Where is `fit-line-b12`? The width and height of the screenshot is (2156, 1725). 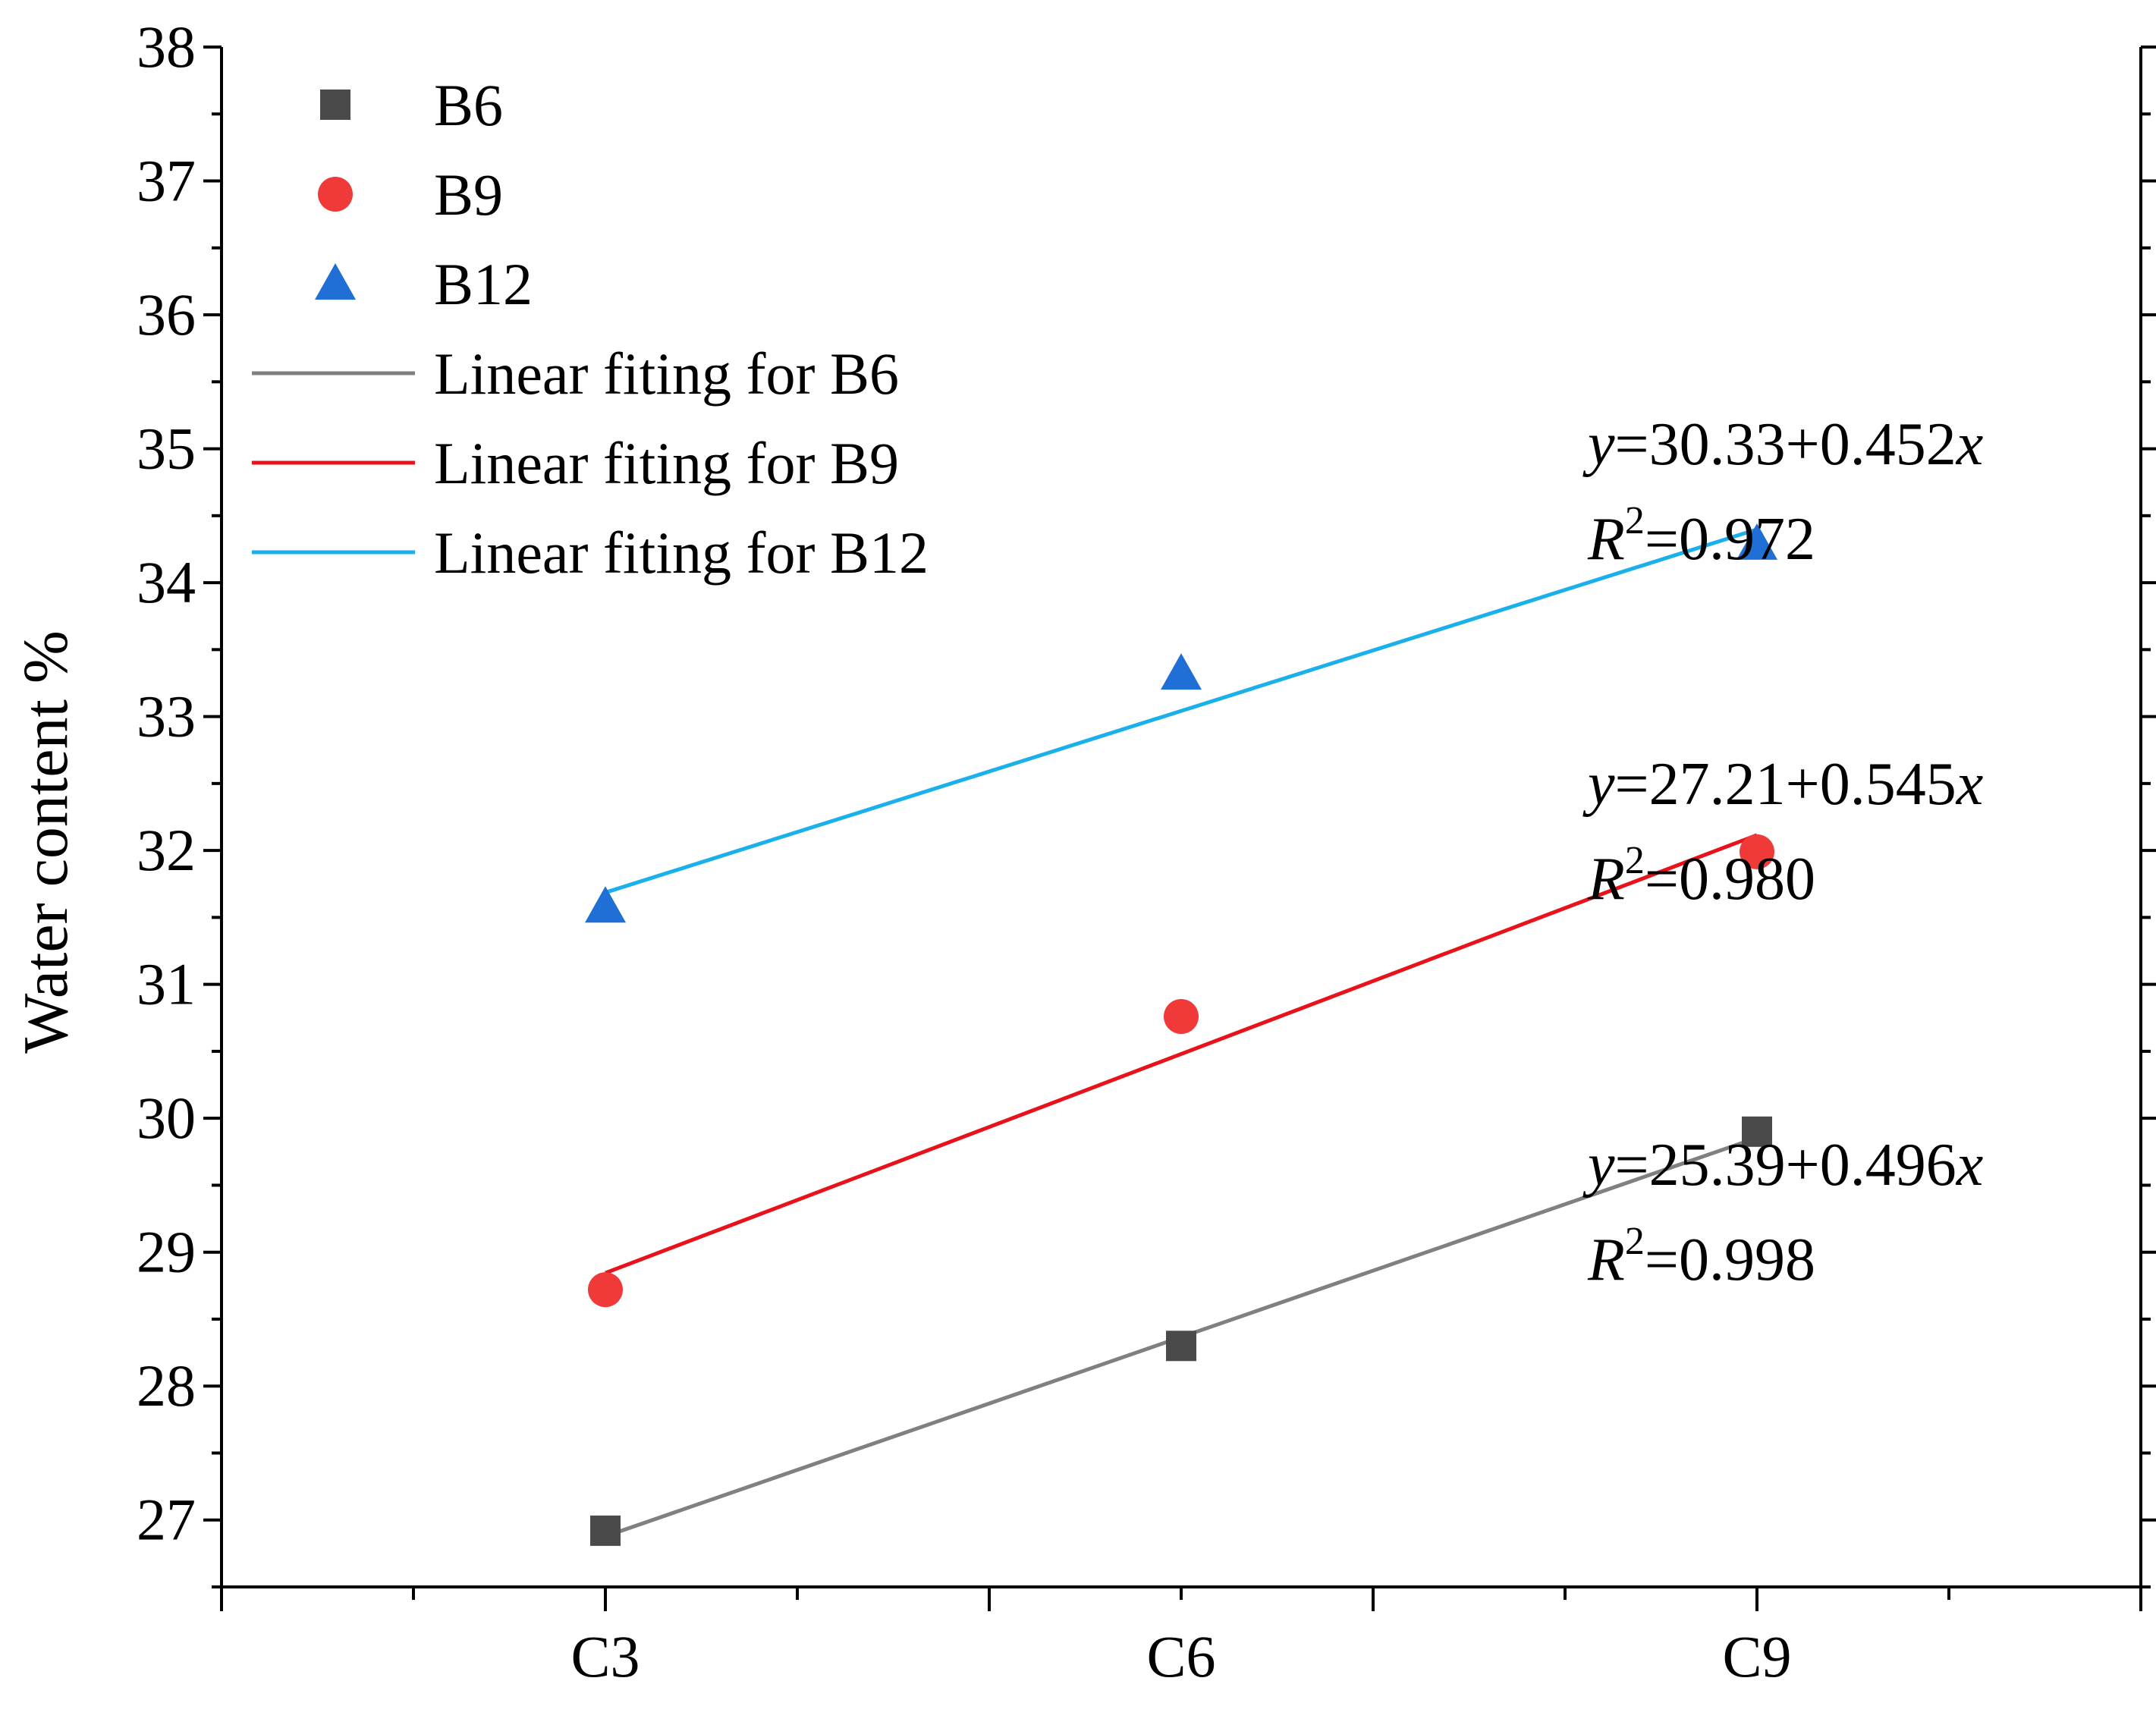
fit-line-b12 is located at coordinates (1181, 710).